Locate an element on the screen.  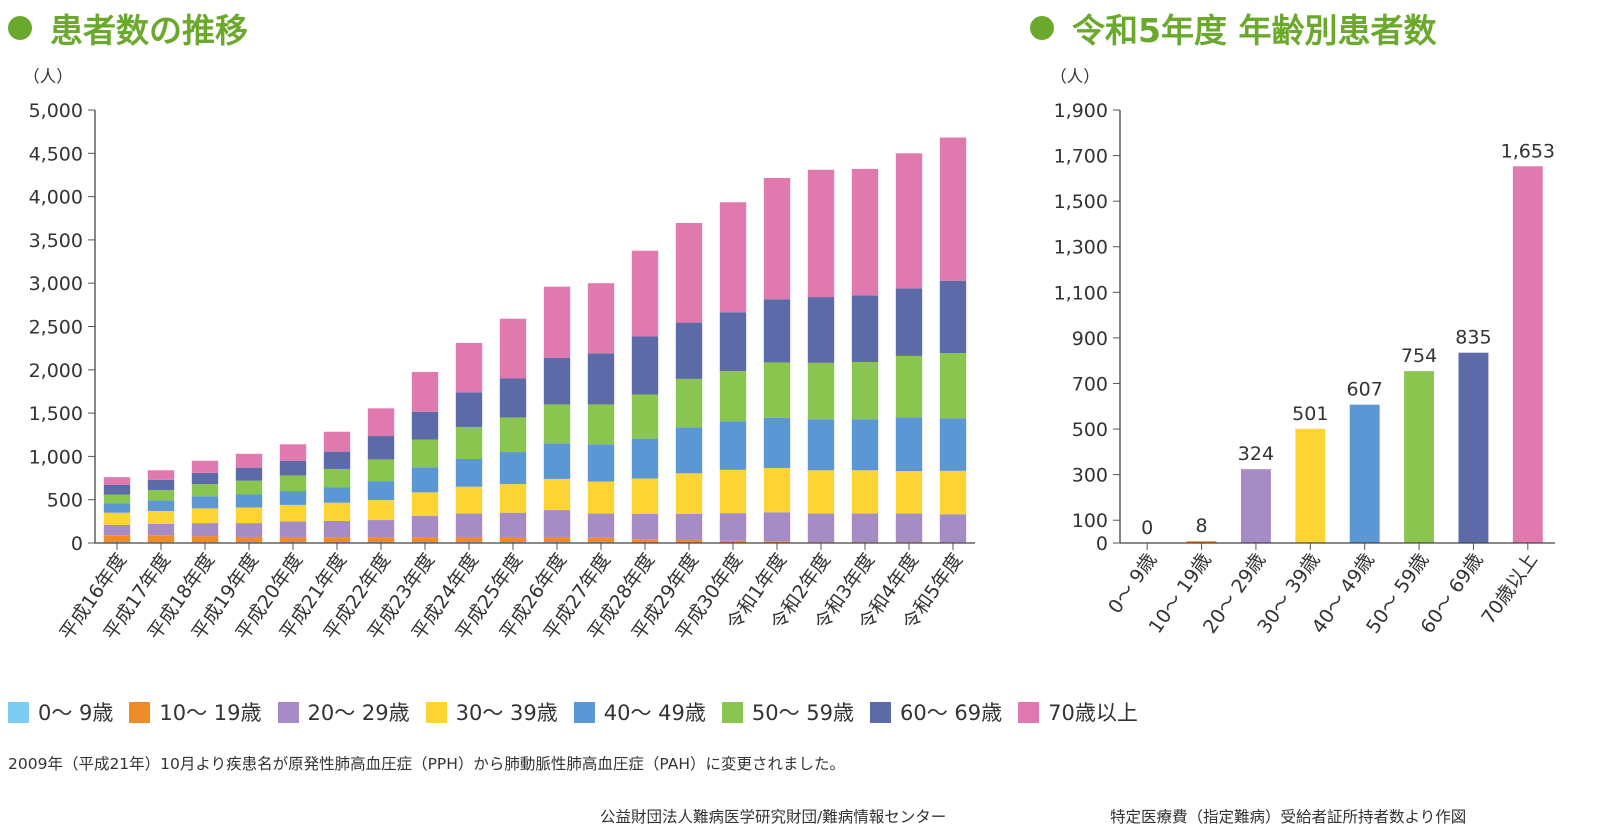
left-y-tick-label: 500 is located at coordinates (65, 501).